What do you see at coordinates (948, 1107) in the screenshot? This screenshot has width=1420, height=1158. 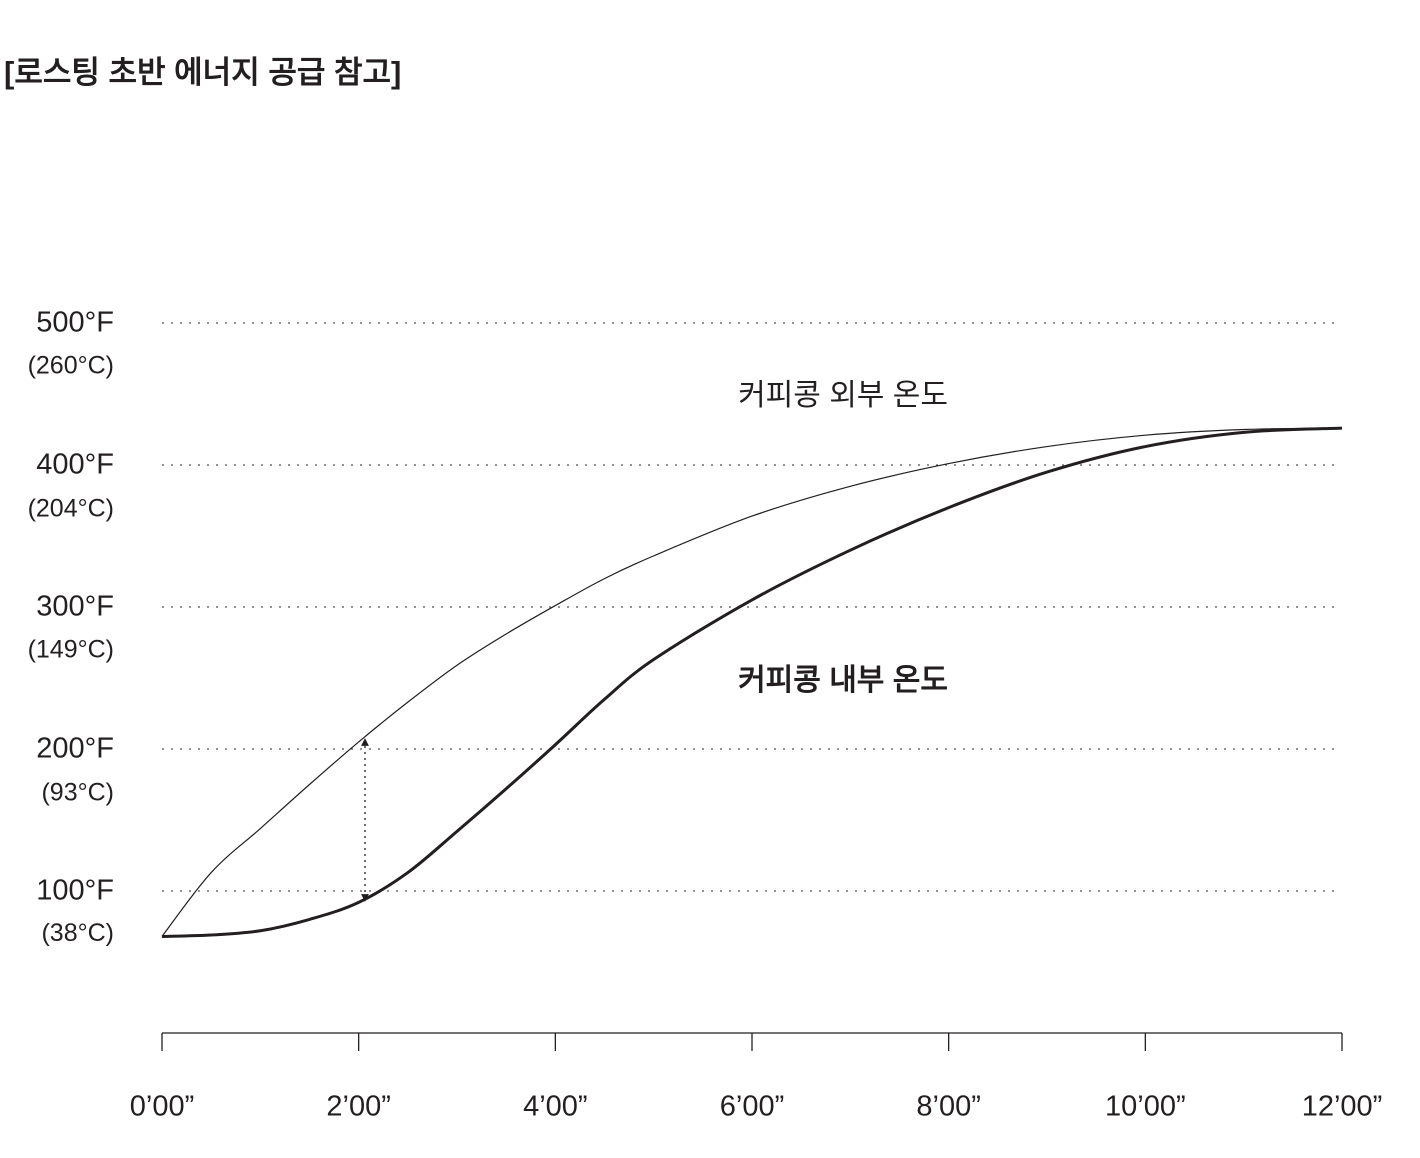 I see `x-tick-label: 8’00”` at bounding box center [948, 1107].